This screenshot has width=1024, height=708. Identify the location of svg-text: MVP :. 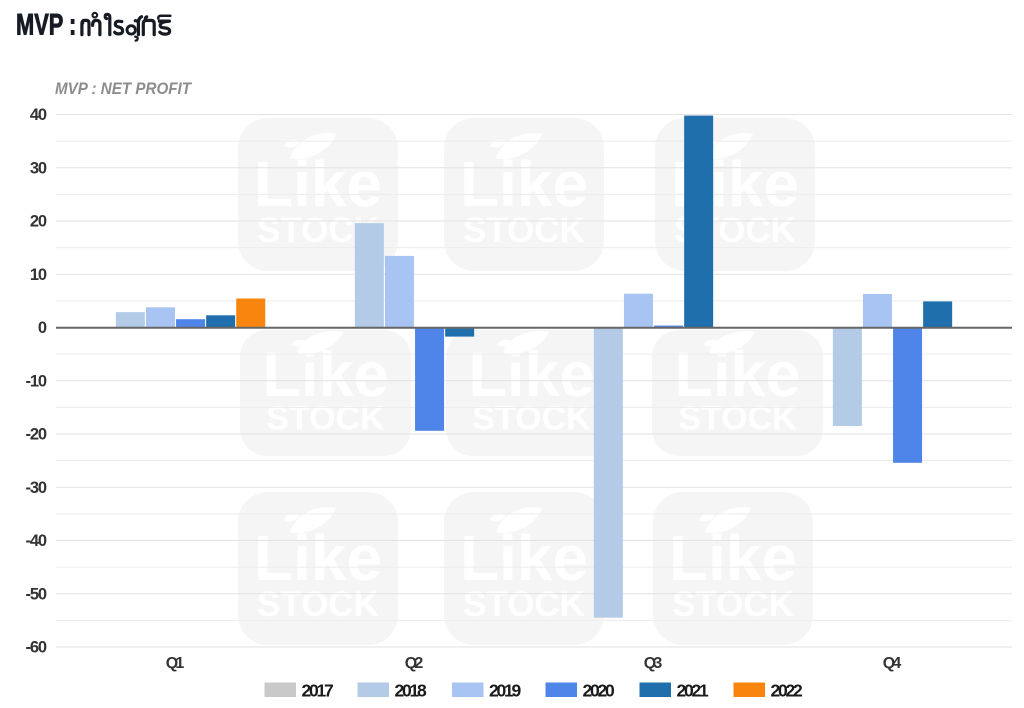
(46, 25).